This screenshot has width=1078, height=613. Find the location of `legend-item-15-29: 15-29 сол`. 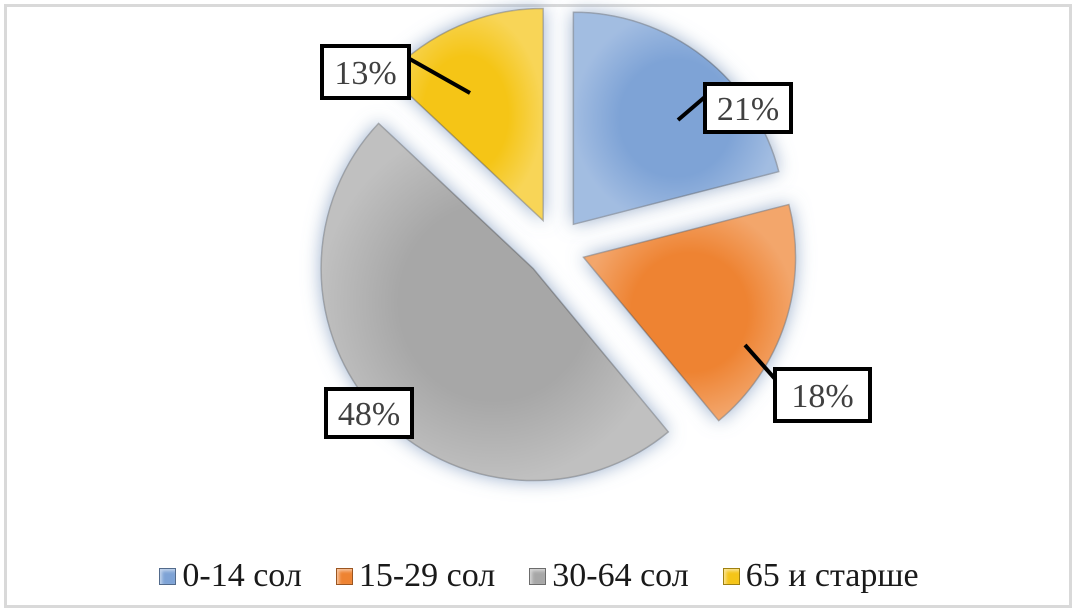

legend-item-15-29: 15-29 сол is located at coordinates (415, 575).